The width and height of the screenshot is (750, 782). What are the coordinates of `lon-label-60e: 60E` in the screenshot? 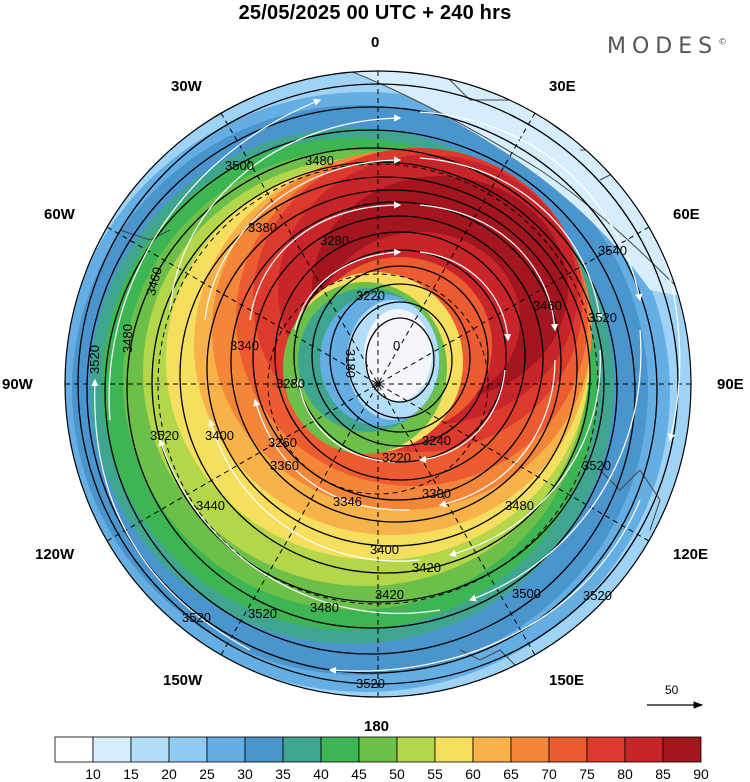 It's located at (686, 214).